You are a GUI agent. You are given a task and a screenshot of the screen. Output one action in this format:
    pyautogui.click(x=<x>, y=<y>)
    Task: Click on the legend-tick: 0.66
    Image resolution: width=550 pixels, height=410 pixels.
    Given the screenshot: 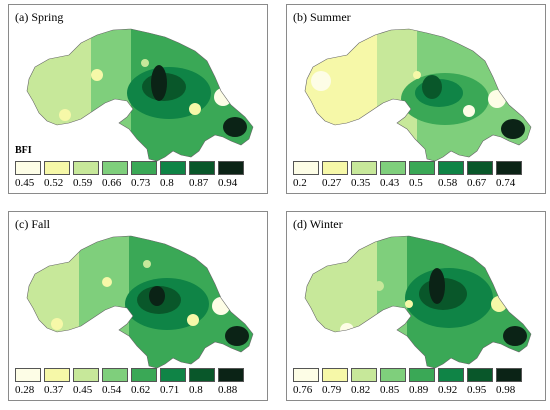 What is the action you would take?
    pyautogui.click(x=112, y=183)
    